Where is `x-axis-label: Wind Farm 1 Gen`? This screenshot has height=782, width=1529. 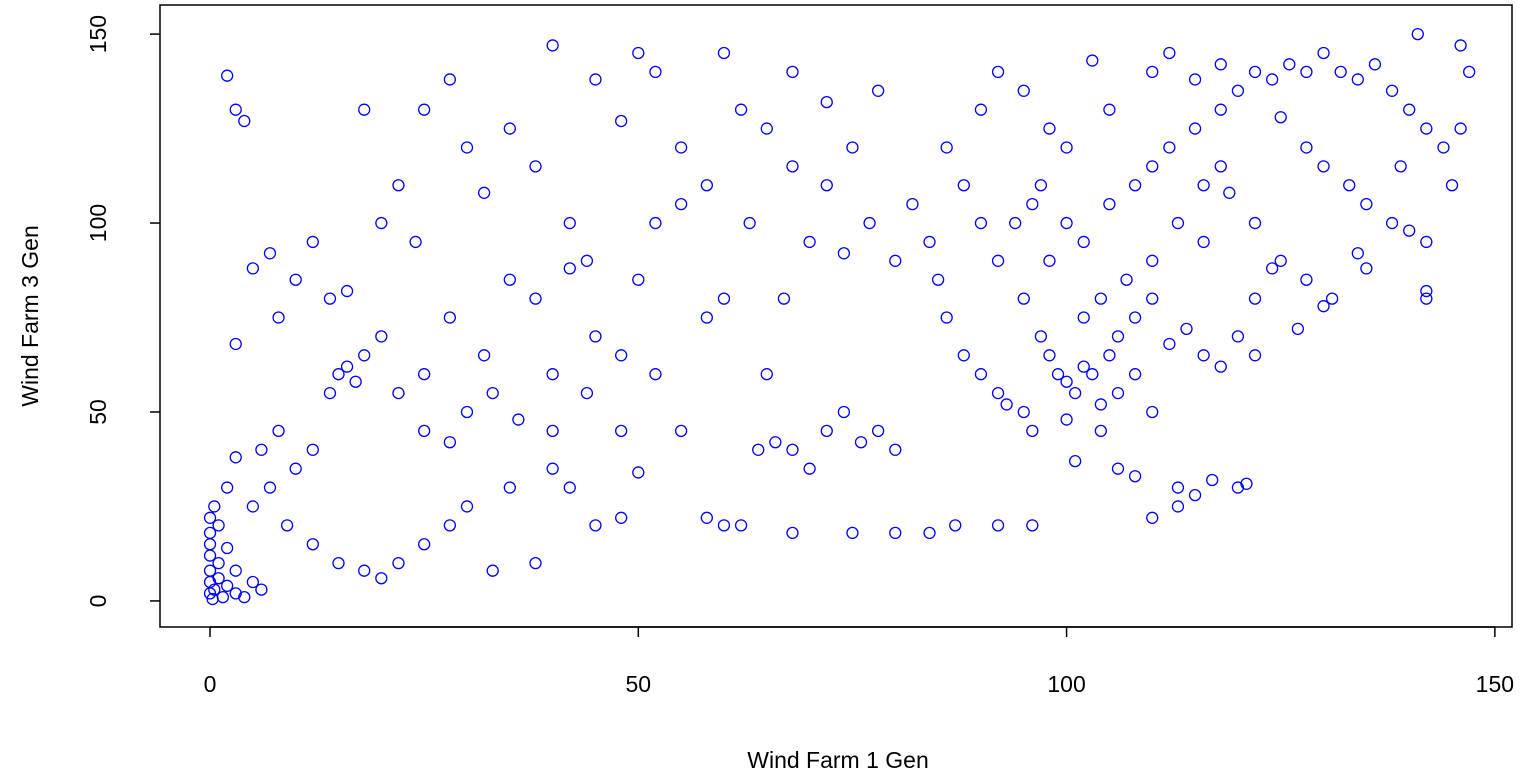
x-axis-label: Wind Farm 1 Gen is located at coordinates (838, 760).